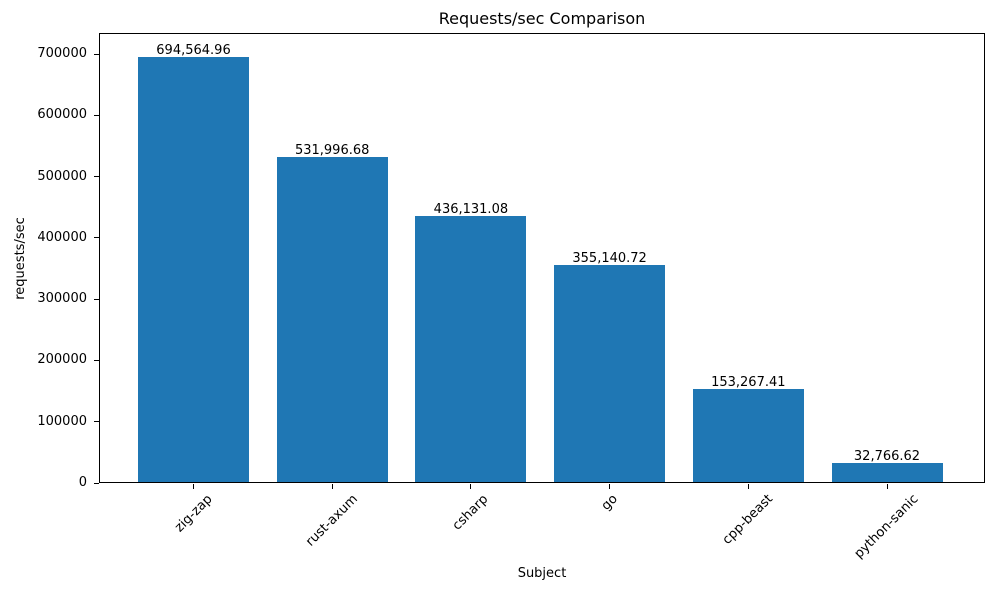 This screenshot has height=600, width=1000. What do you see at coordinates (887, 456) in the screenshot?
I see `bar-value-label: 32,766.62` at bounding box center [887, 456].